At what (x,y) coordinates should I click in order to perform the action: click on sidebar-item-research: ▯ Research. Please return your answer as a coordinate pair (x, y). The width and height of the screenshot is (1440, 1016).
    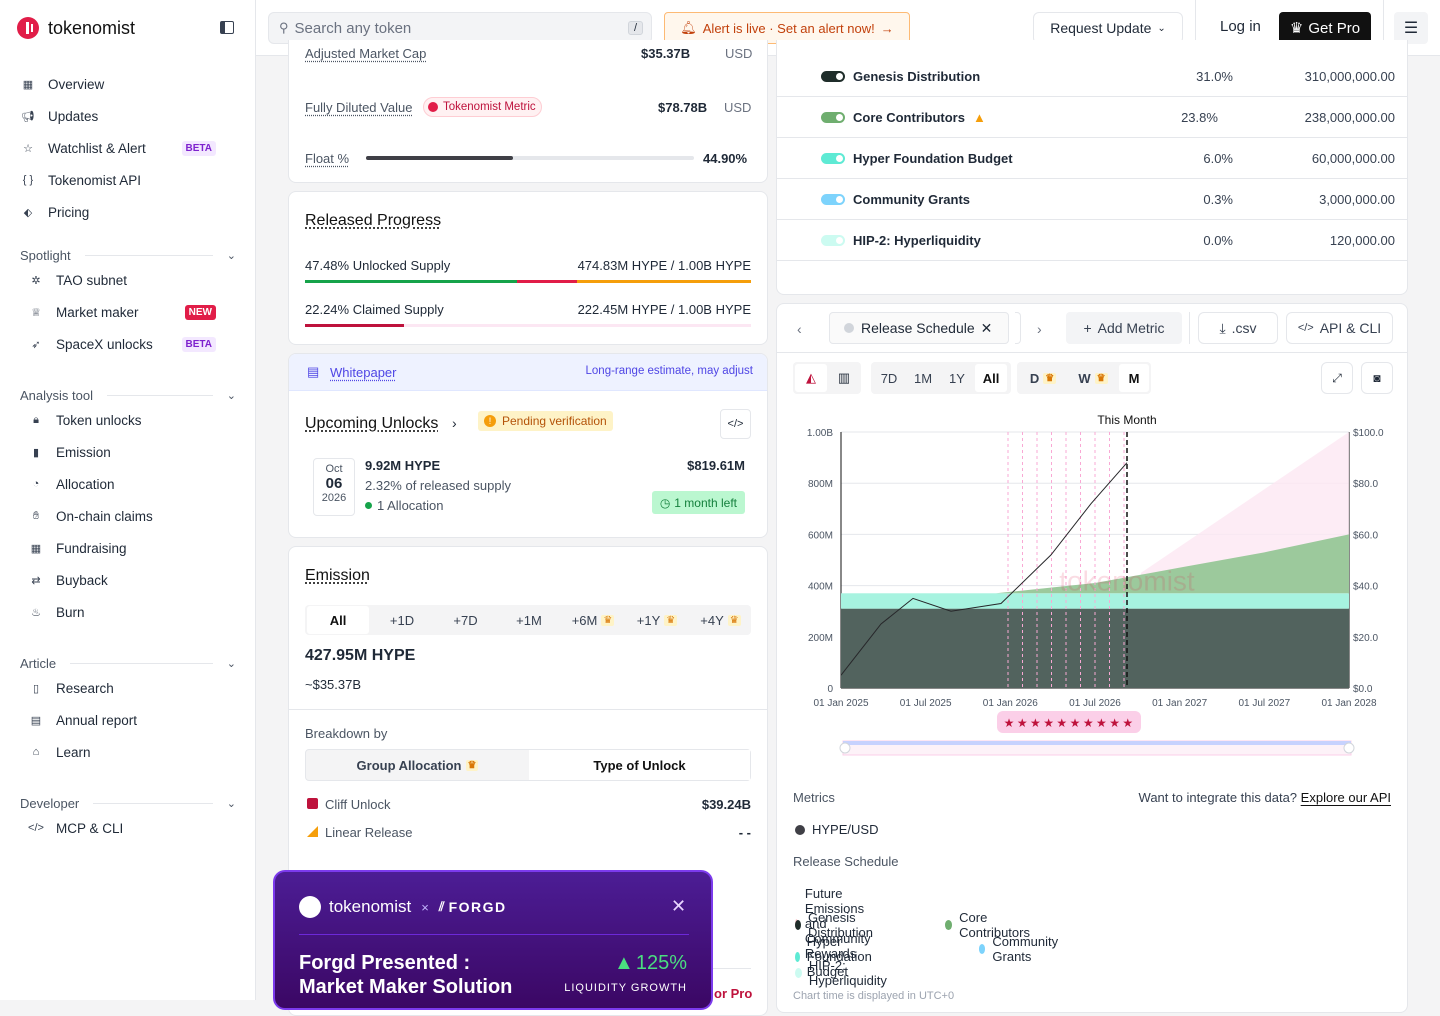
    Looking at the image, I should click on (132, 688).